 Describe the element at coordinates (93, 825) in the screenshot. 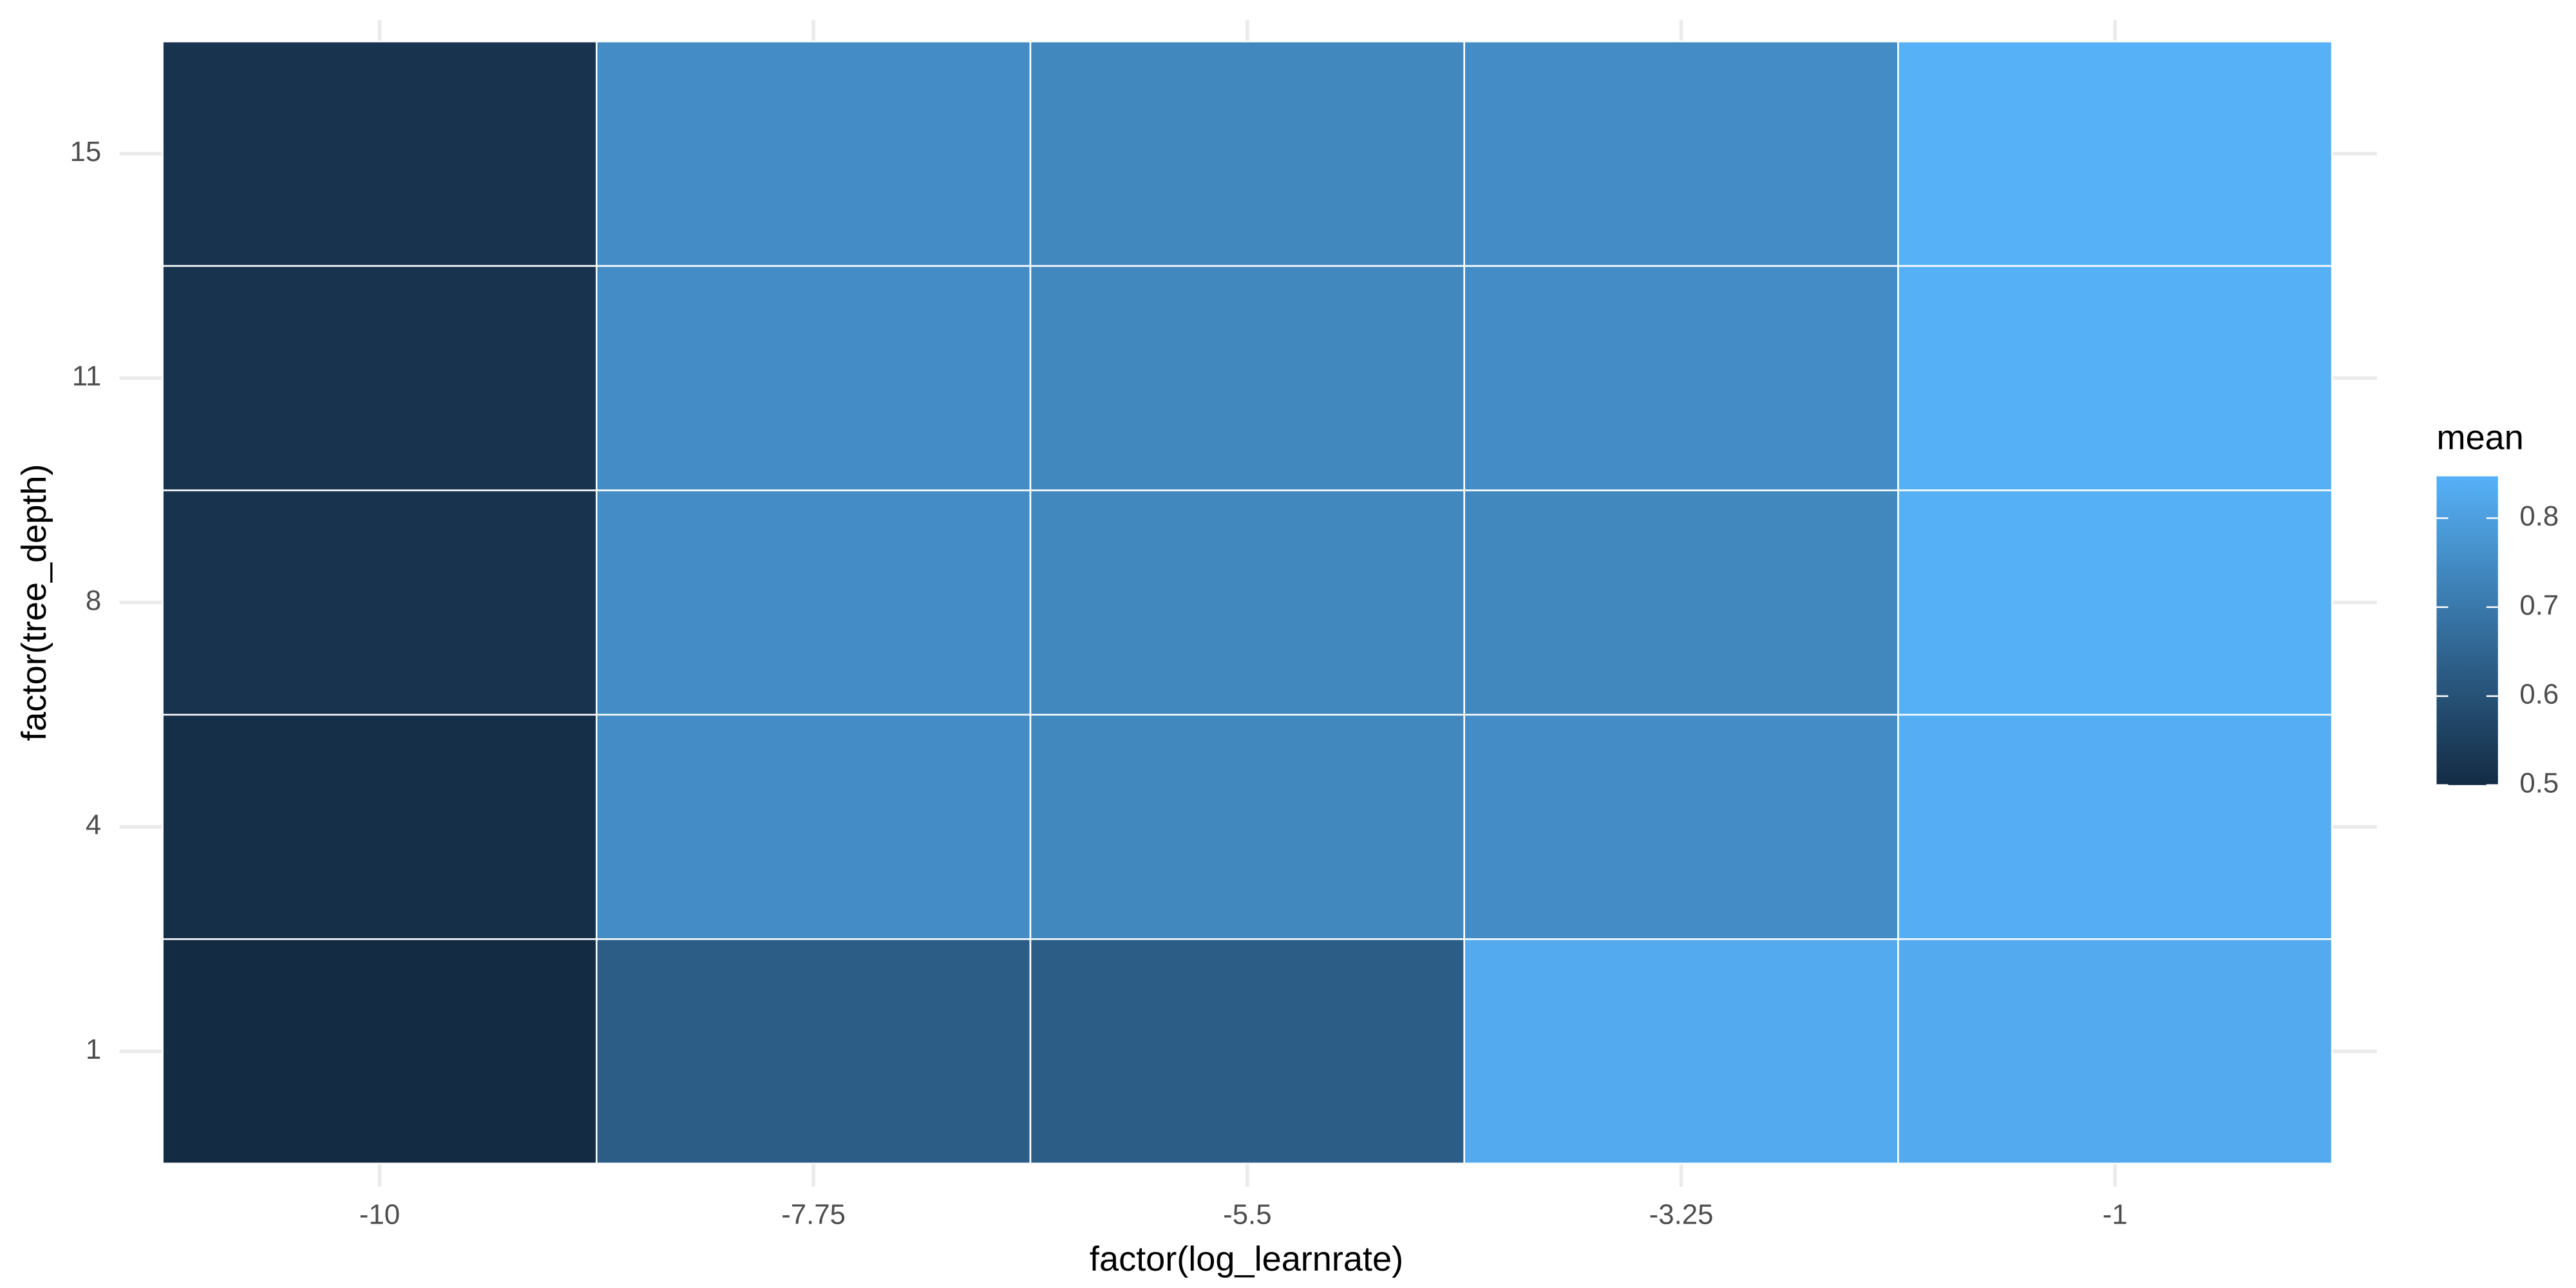

I see `y-tick-label: 4` at that location.